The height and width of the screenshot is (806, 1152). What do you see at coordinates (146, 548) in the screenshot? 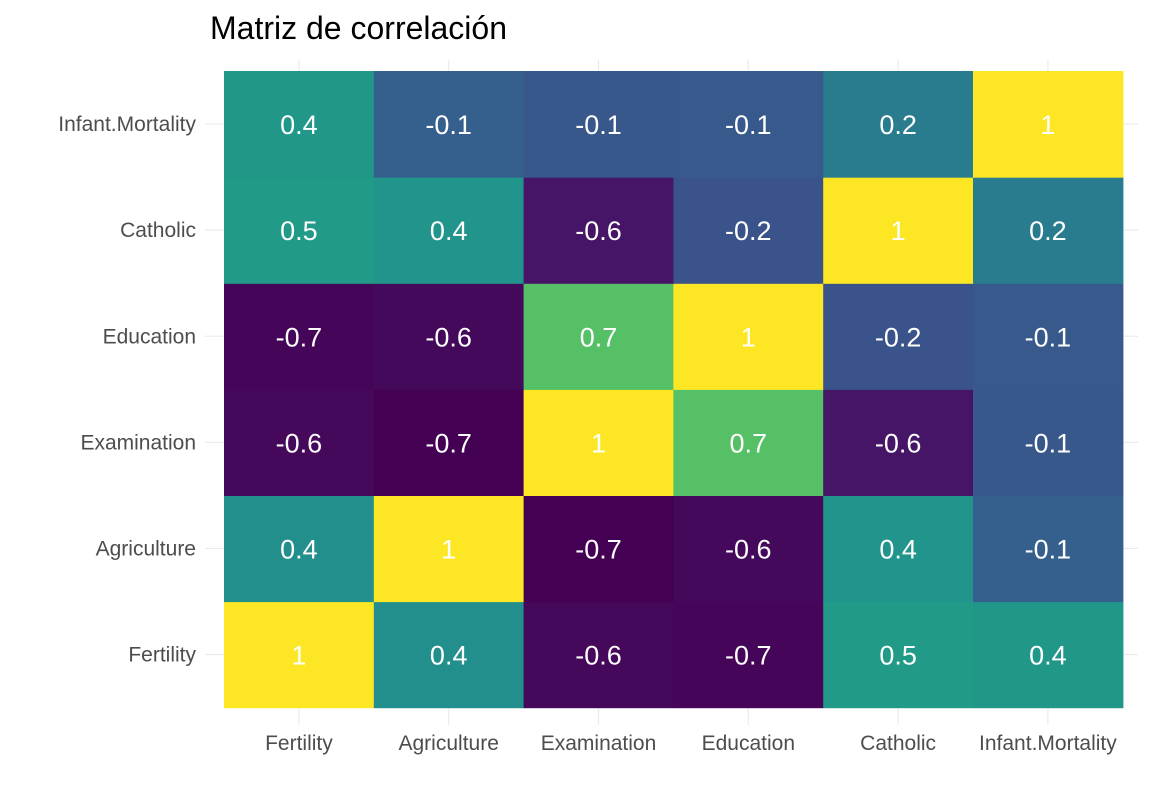
I see `y-tick-label: Agriculture` at bounding box center [146, 548].